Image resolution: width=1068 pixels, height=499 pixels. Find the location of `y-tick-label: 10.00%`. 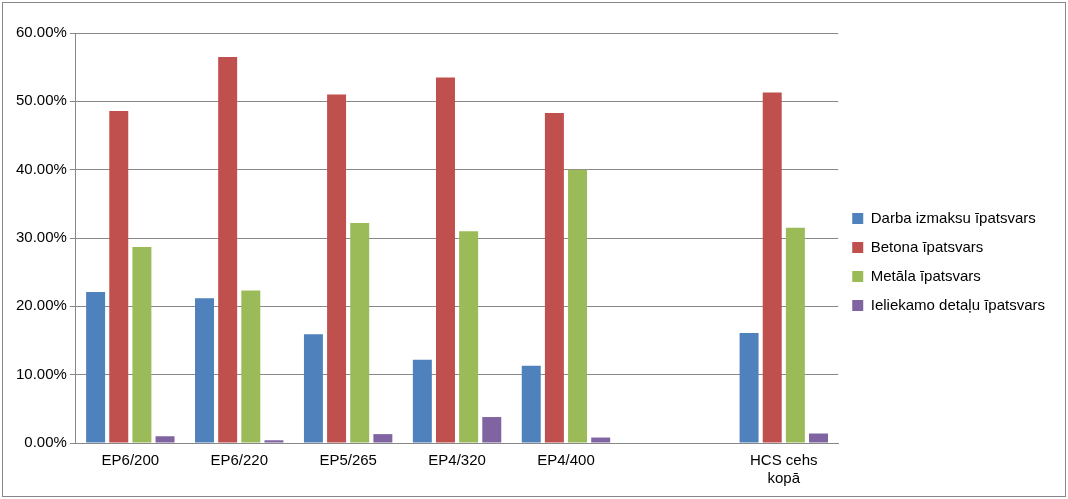

y-tick-label: 10.00% is located at coordinates (41, 373).